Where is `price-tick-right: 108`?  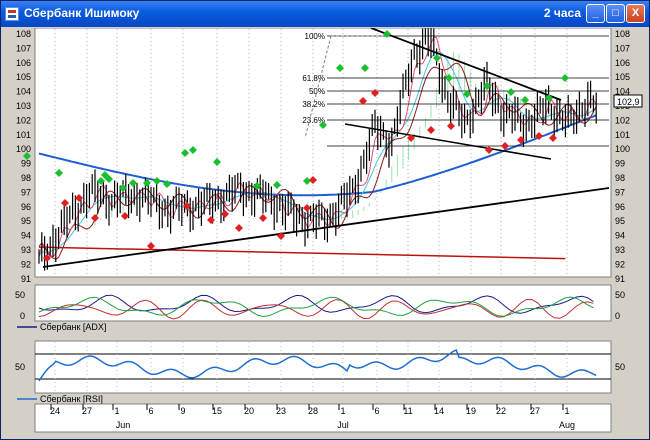 price-tick-right: 108 is located at coordinates (622, 34).